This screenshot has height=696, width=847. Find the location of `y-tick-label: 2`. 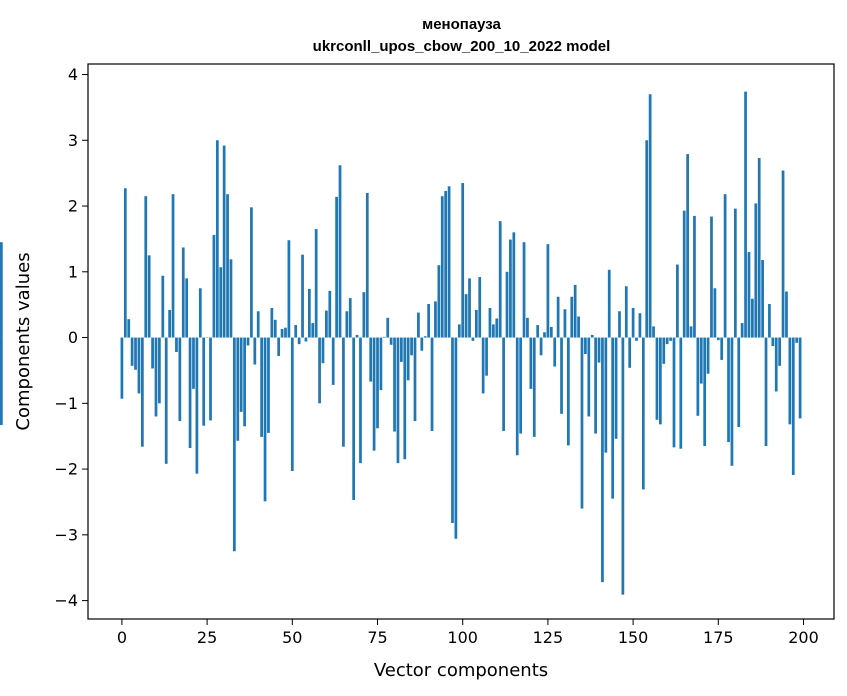

y-tick-label: 2 is located at coordinates (73, 206).